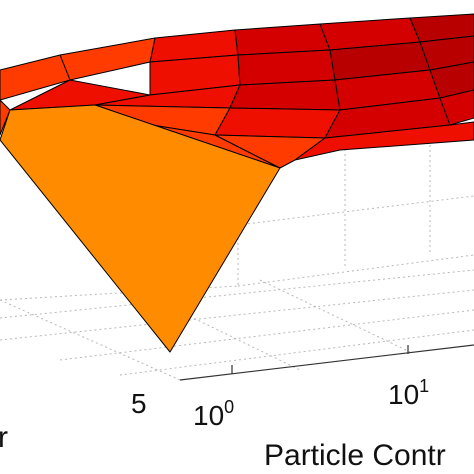 This screenshot has height=474, width=474. What do you see at coordinates (355, 455) in the screenshot?
I see `x-axis-title: Particle Contr` at bounding box center [355, 455].